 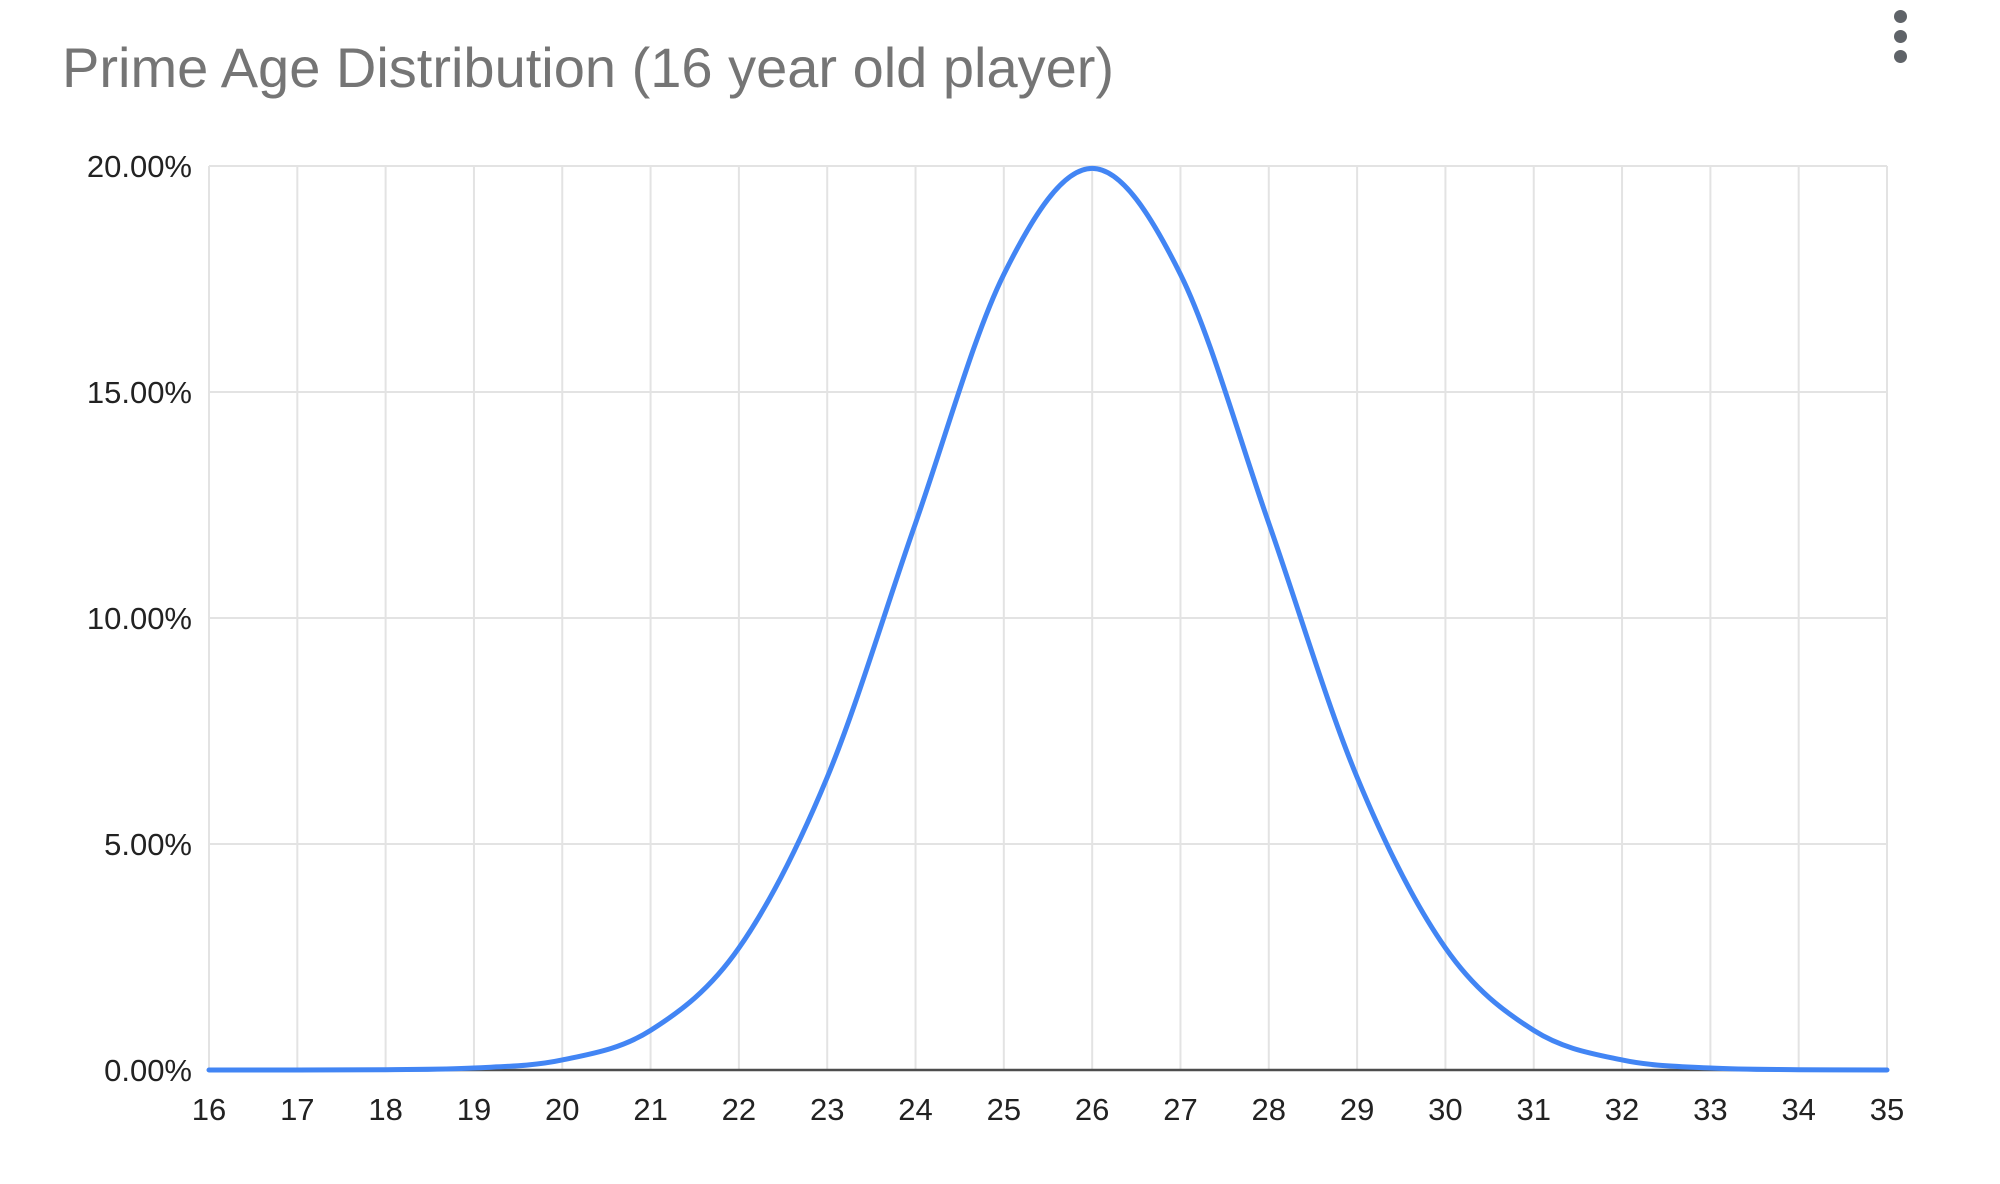 What do you see at coordinates (915, 1109) in the screenshot?
I see `x-tick-label: 24` at bounding box center [915, 1109].